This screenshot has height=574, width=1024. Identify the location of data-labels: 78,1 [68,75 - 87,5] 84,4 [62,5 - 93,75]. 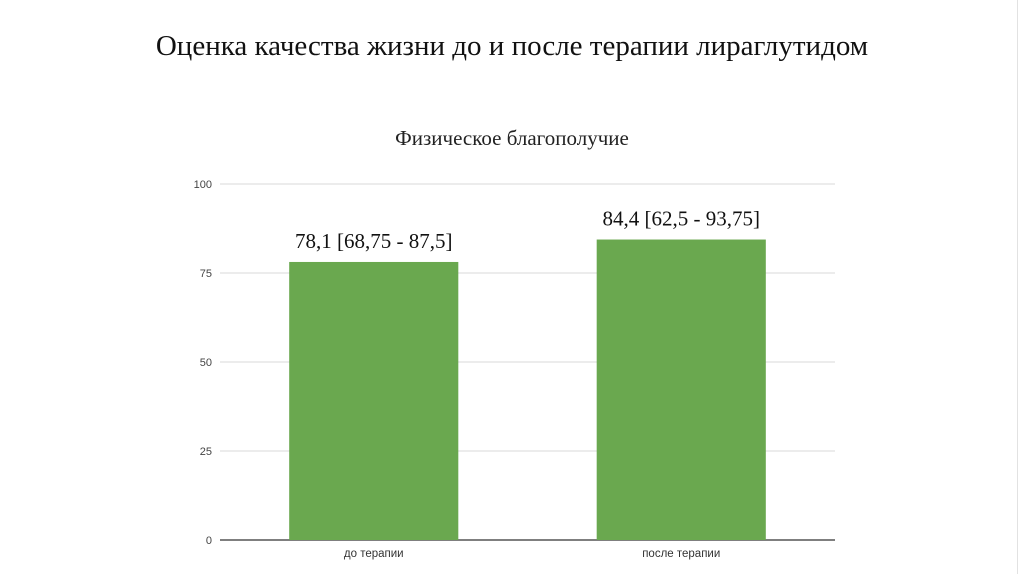
(527, 230).